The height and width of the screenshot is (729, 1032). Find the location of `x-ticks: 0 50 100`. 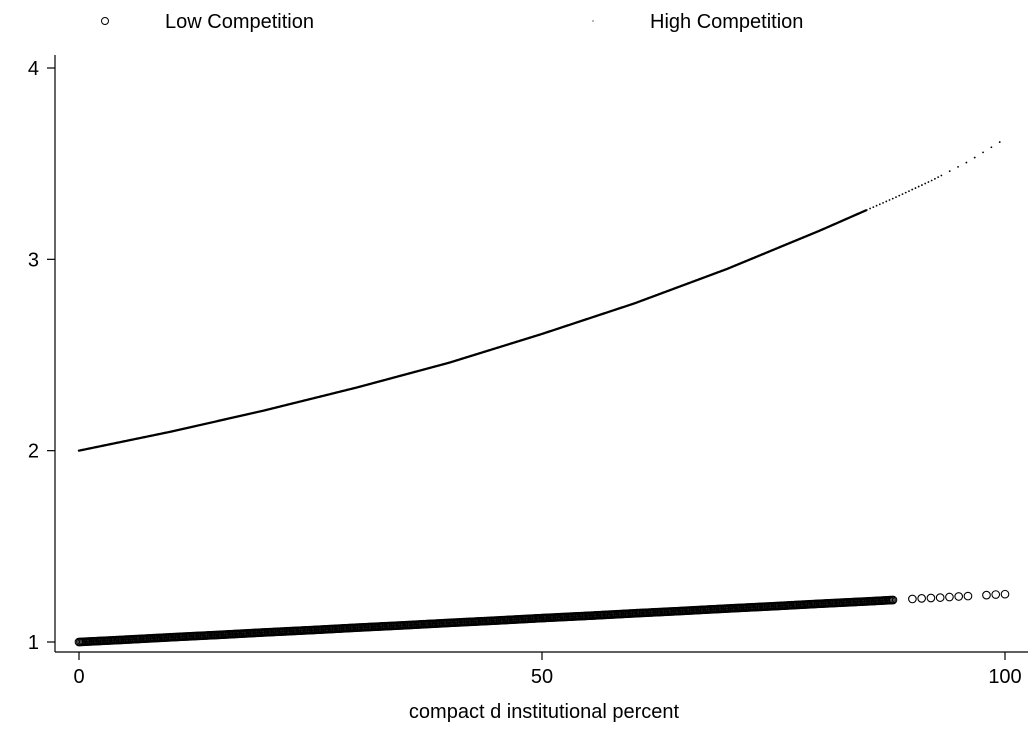

x-ticks: 0 50 100 is located at coordinates (547, 670).